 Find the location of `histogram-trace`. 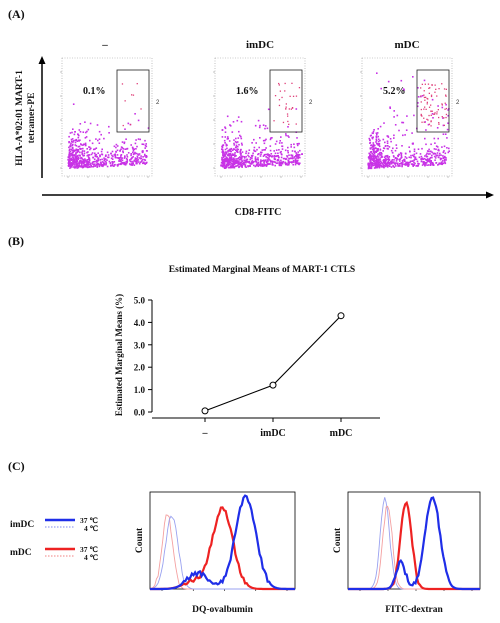

histogram-trace is located at coordinates (222, 552).